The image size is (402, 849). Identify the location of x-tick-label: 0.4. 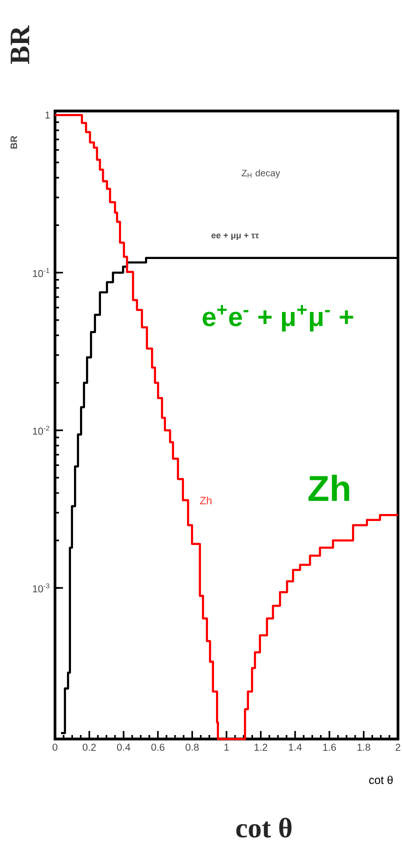
(123, 747).